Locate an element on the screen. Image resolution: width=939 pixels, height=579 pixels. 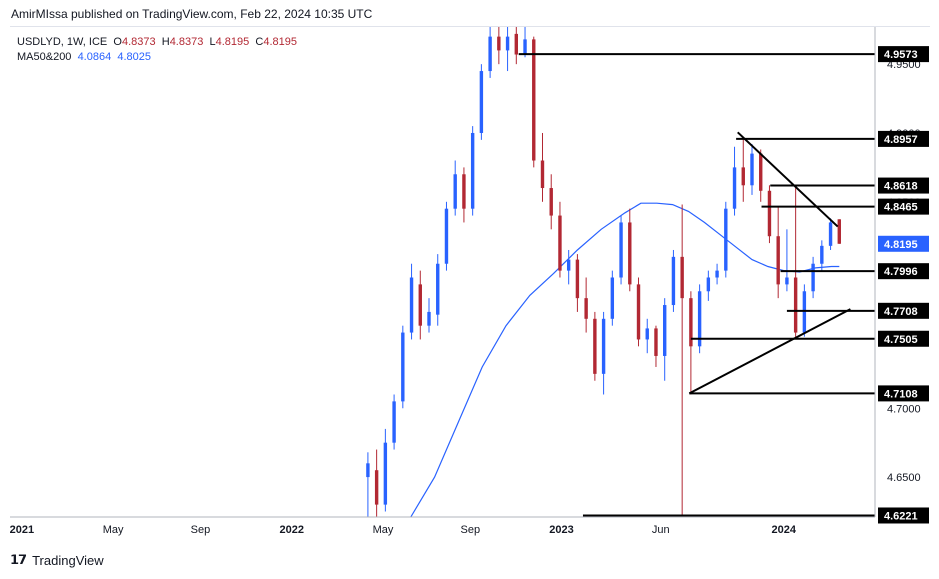
last-price-label-bg is located at coordinates (903, 243).